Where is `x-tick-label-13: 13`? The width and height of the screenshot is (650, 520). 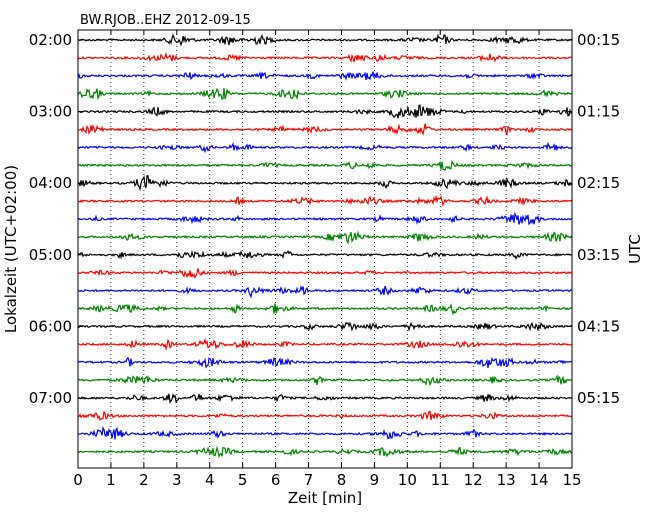 x-tick-label-13: 13 is located at coordinates (506, 480).